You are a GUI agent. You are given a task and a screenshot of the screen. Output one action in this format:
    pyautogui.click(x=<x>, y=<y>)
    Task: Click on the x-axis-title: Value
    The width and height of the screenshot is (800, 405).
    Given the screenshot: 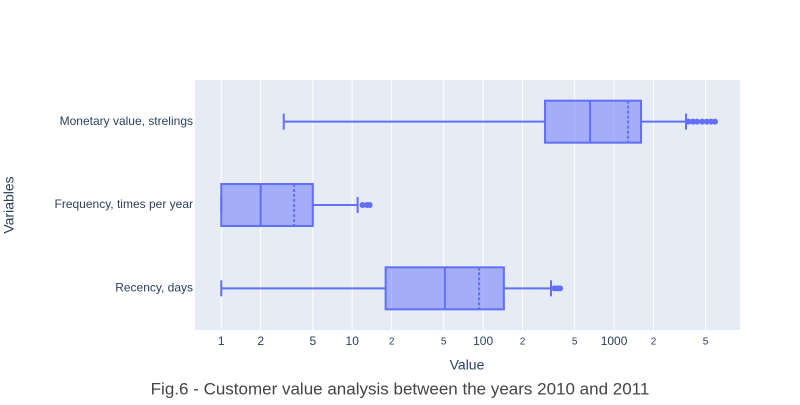 What is the action you would take?
    pyautogui.click(x=467, y=365)
    